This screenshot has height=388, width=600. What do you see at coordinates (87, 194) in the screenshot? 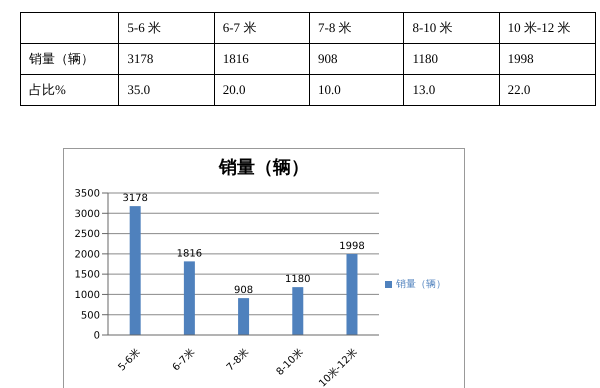
I see `y-tick-label: 3500` at bounding box center [87, 194].